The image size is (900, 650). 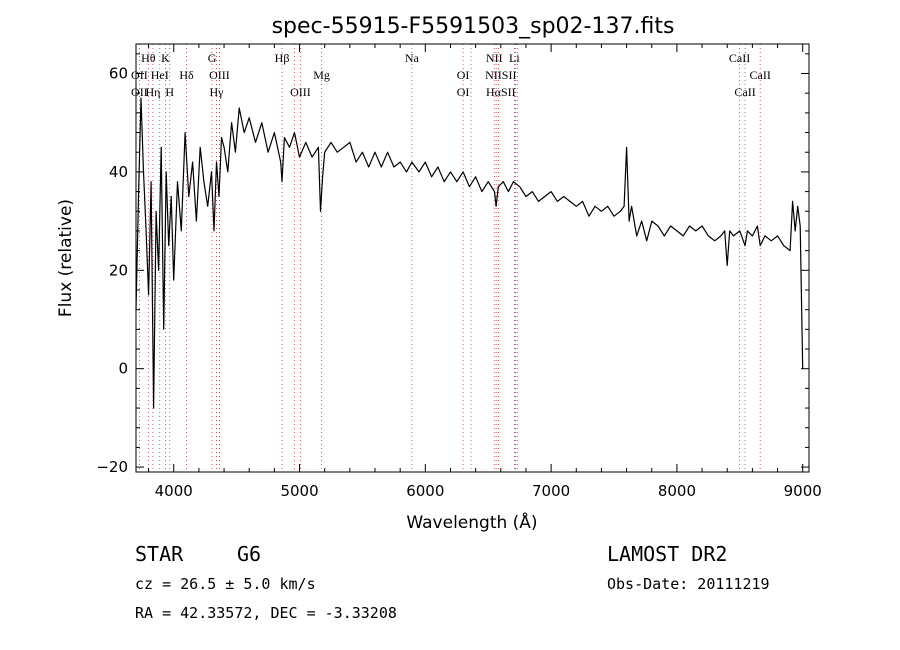 What do you see at coordinates (148, 58) in the screenshot?
I see `spectral-line-label: Hθ` at bounding box center [148, 58].